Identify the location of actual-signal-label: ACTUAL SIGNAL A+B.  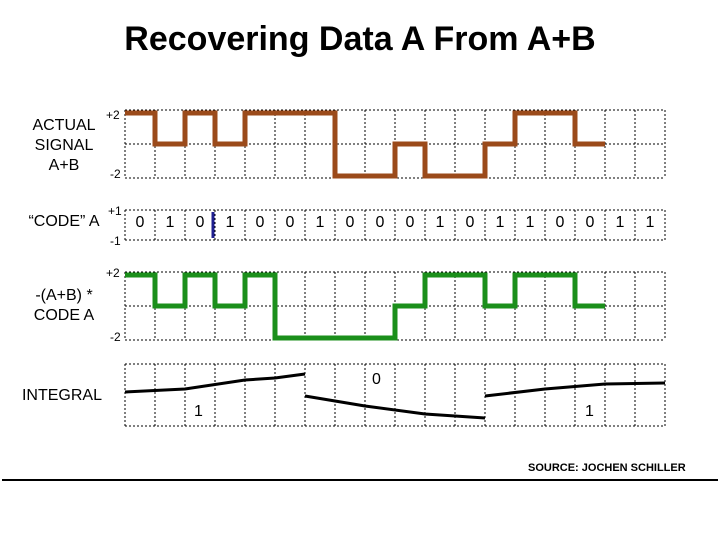
(64, 146).